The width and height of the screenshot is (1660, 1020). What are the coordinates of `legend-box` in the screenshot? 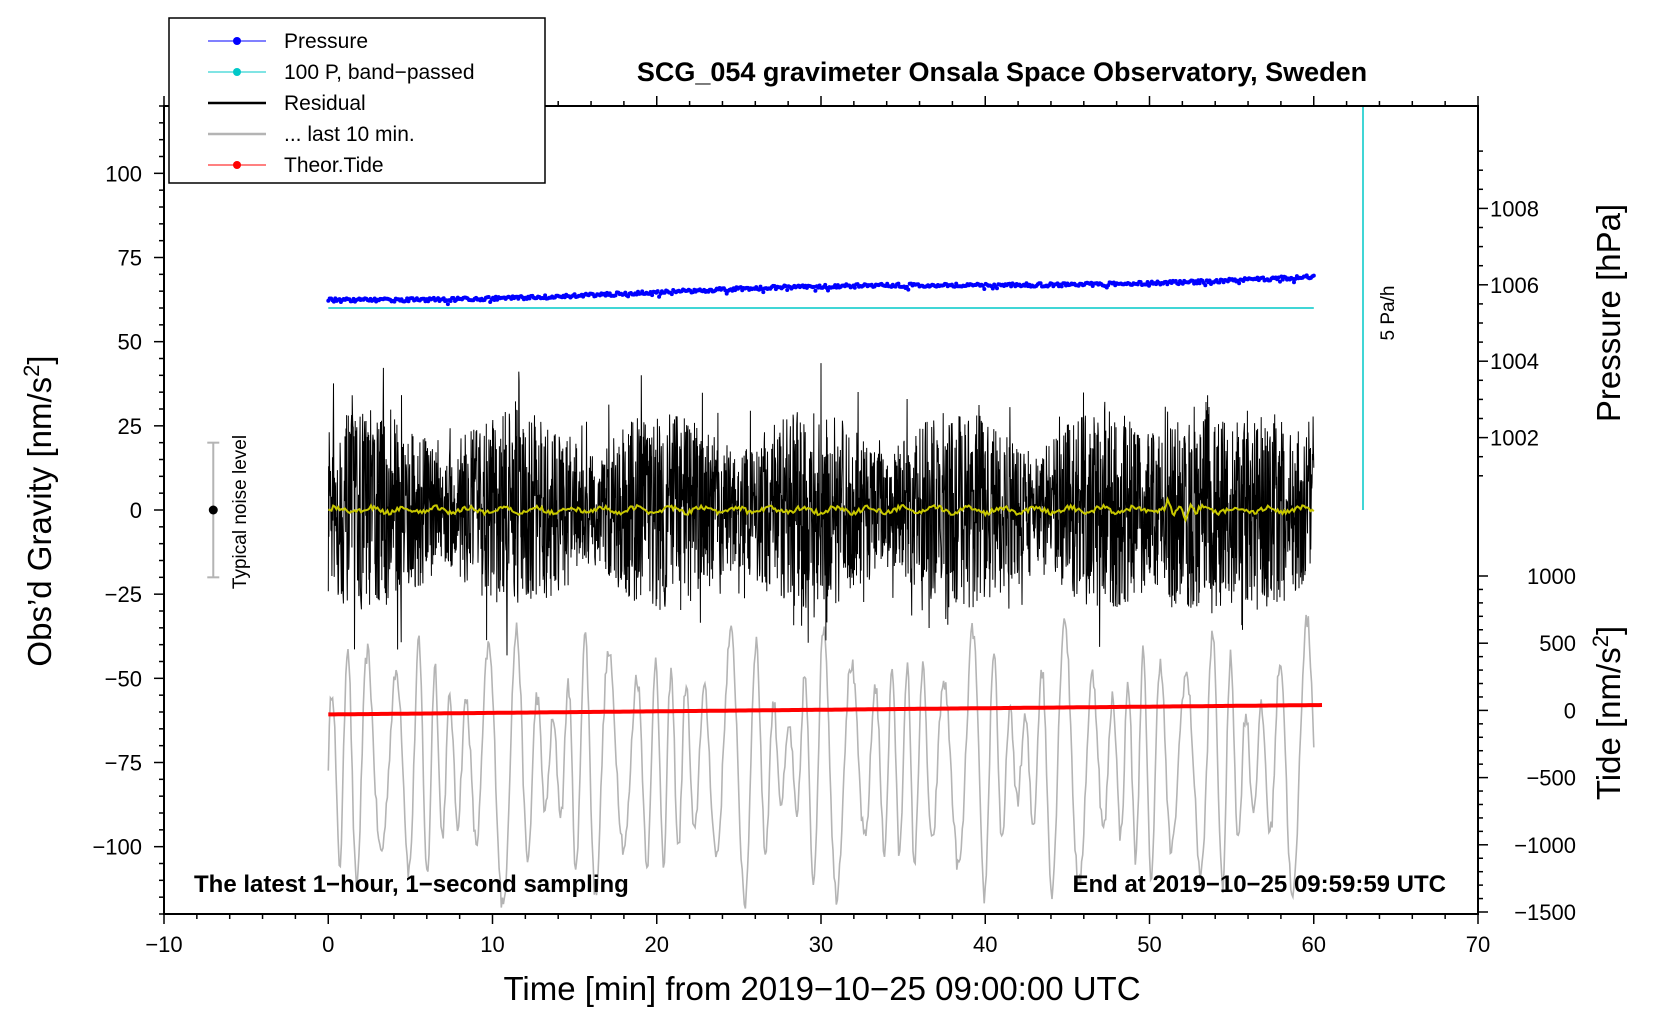 It's located at (357, 100).